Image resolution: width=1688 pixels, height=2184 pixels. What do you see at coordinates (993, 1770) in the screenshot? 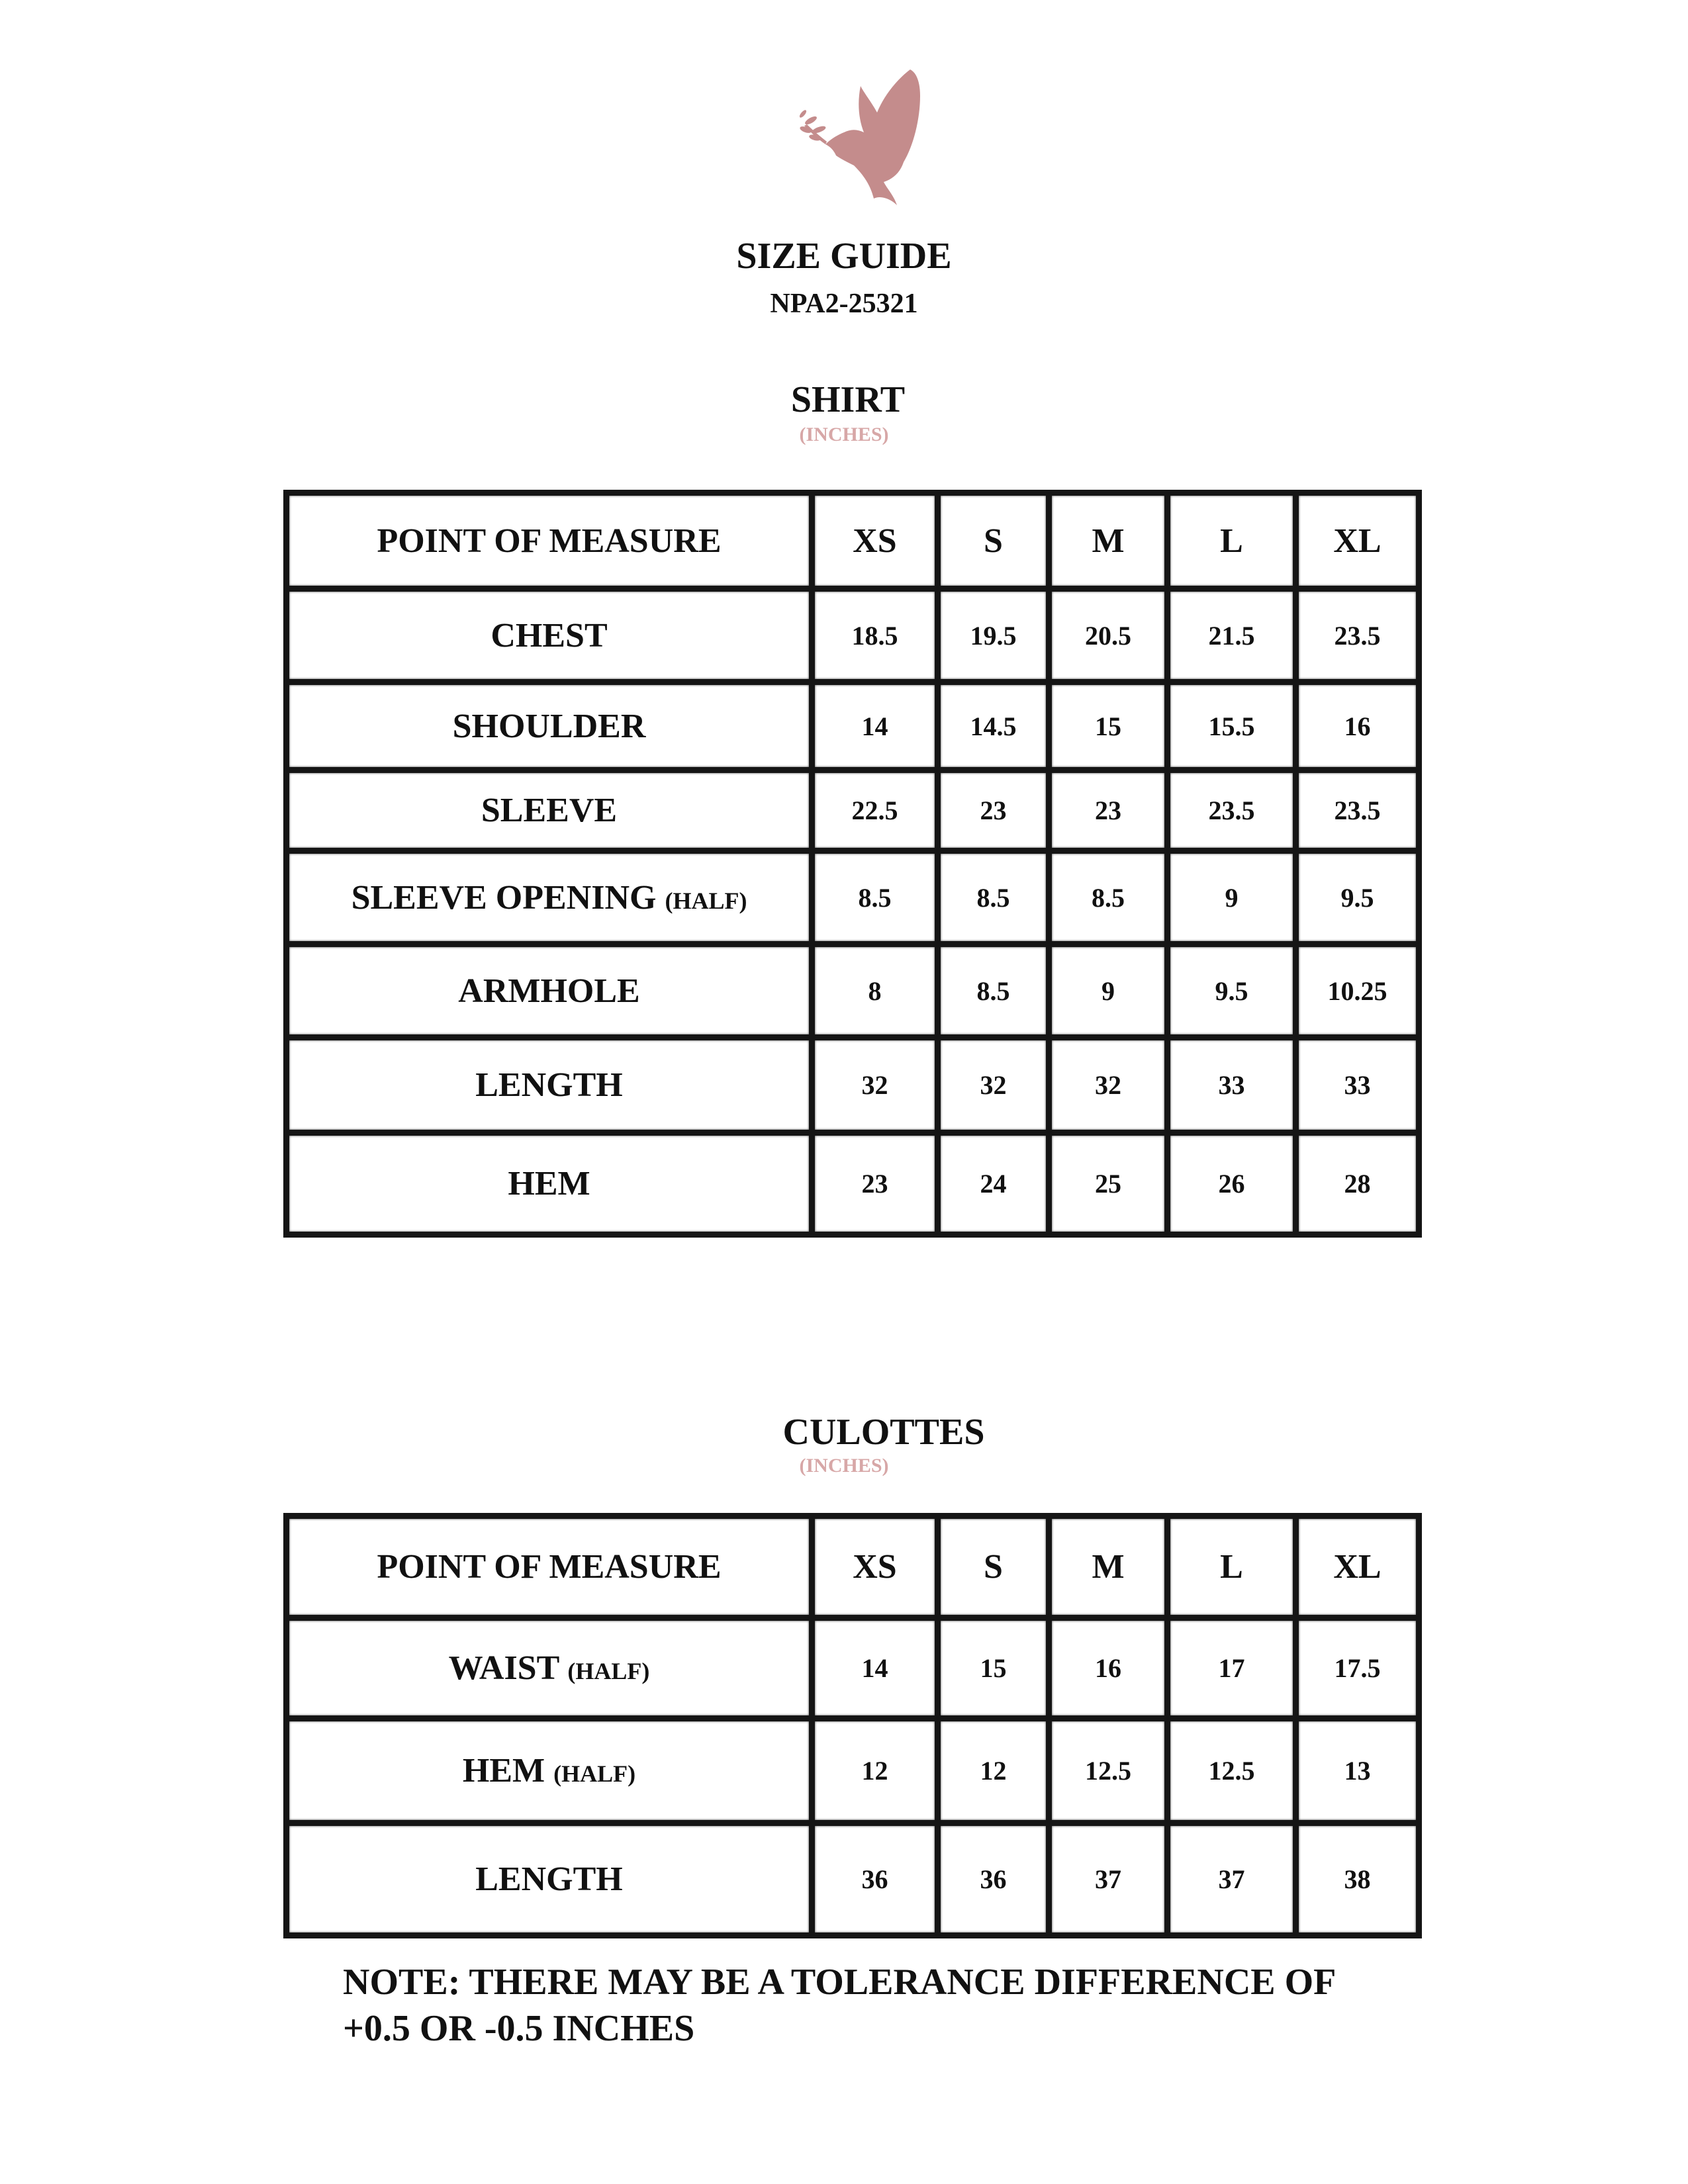
I see `value-cell-s: 12` at bounding box center [993, 1770].